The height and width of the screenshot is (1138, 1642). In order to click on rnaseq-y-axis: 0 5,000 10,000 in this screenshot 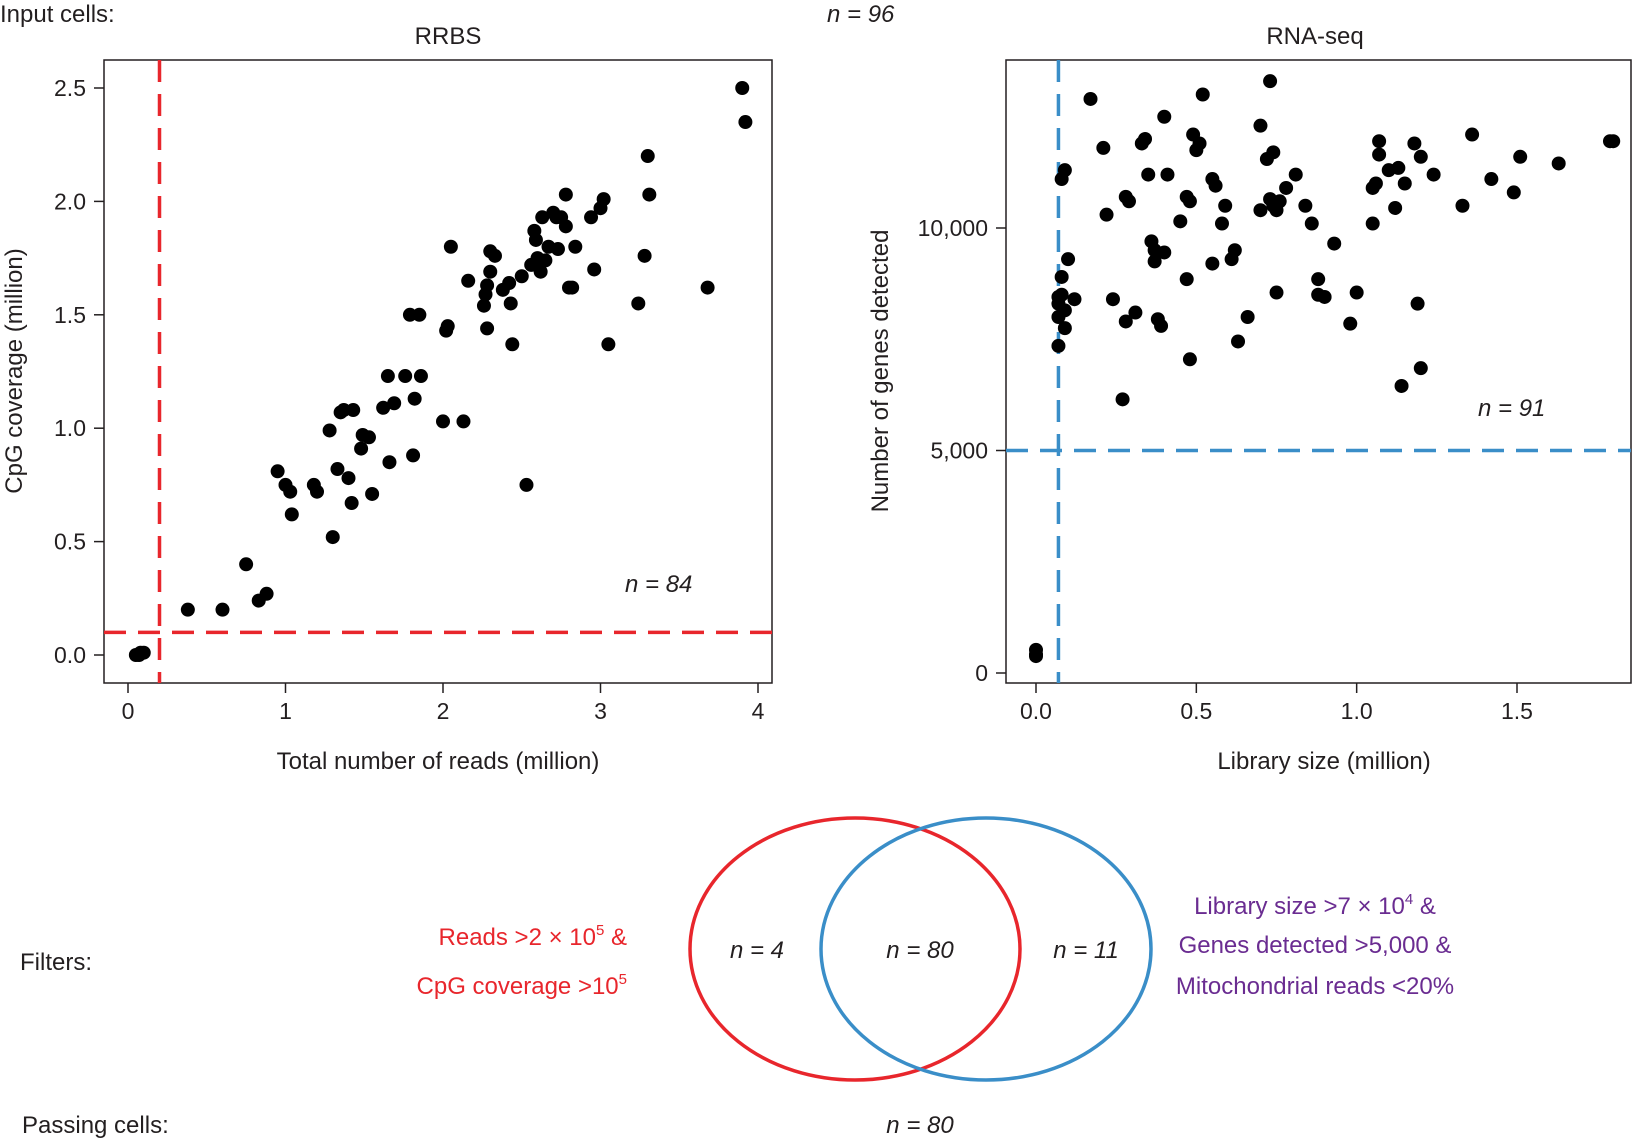, I will do `click(962, 450)`.